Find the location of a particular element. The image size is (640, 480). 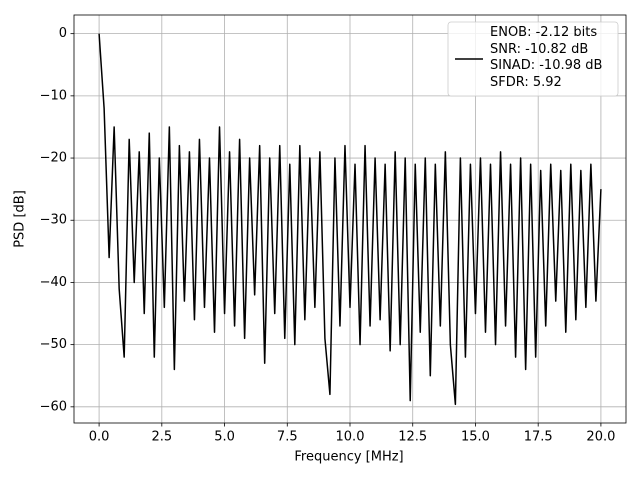

x-tick-label: 7.5 is located at coordinates (287, 437).